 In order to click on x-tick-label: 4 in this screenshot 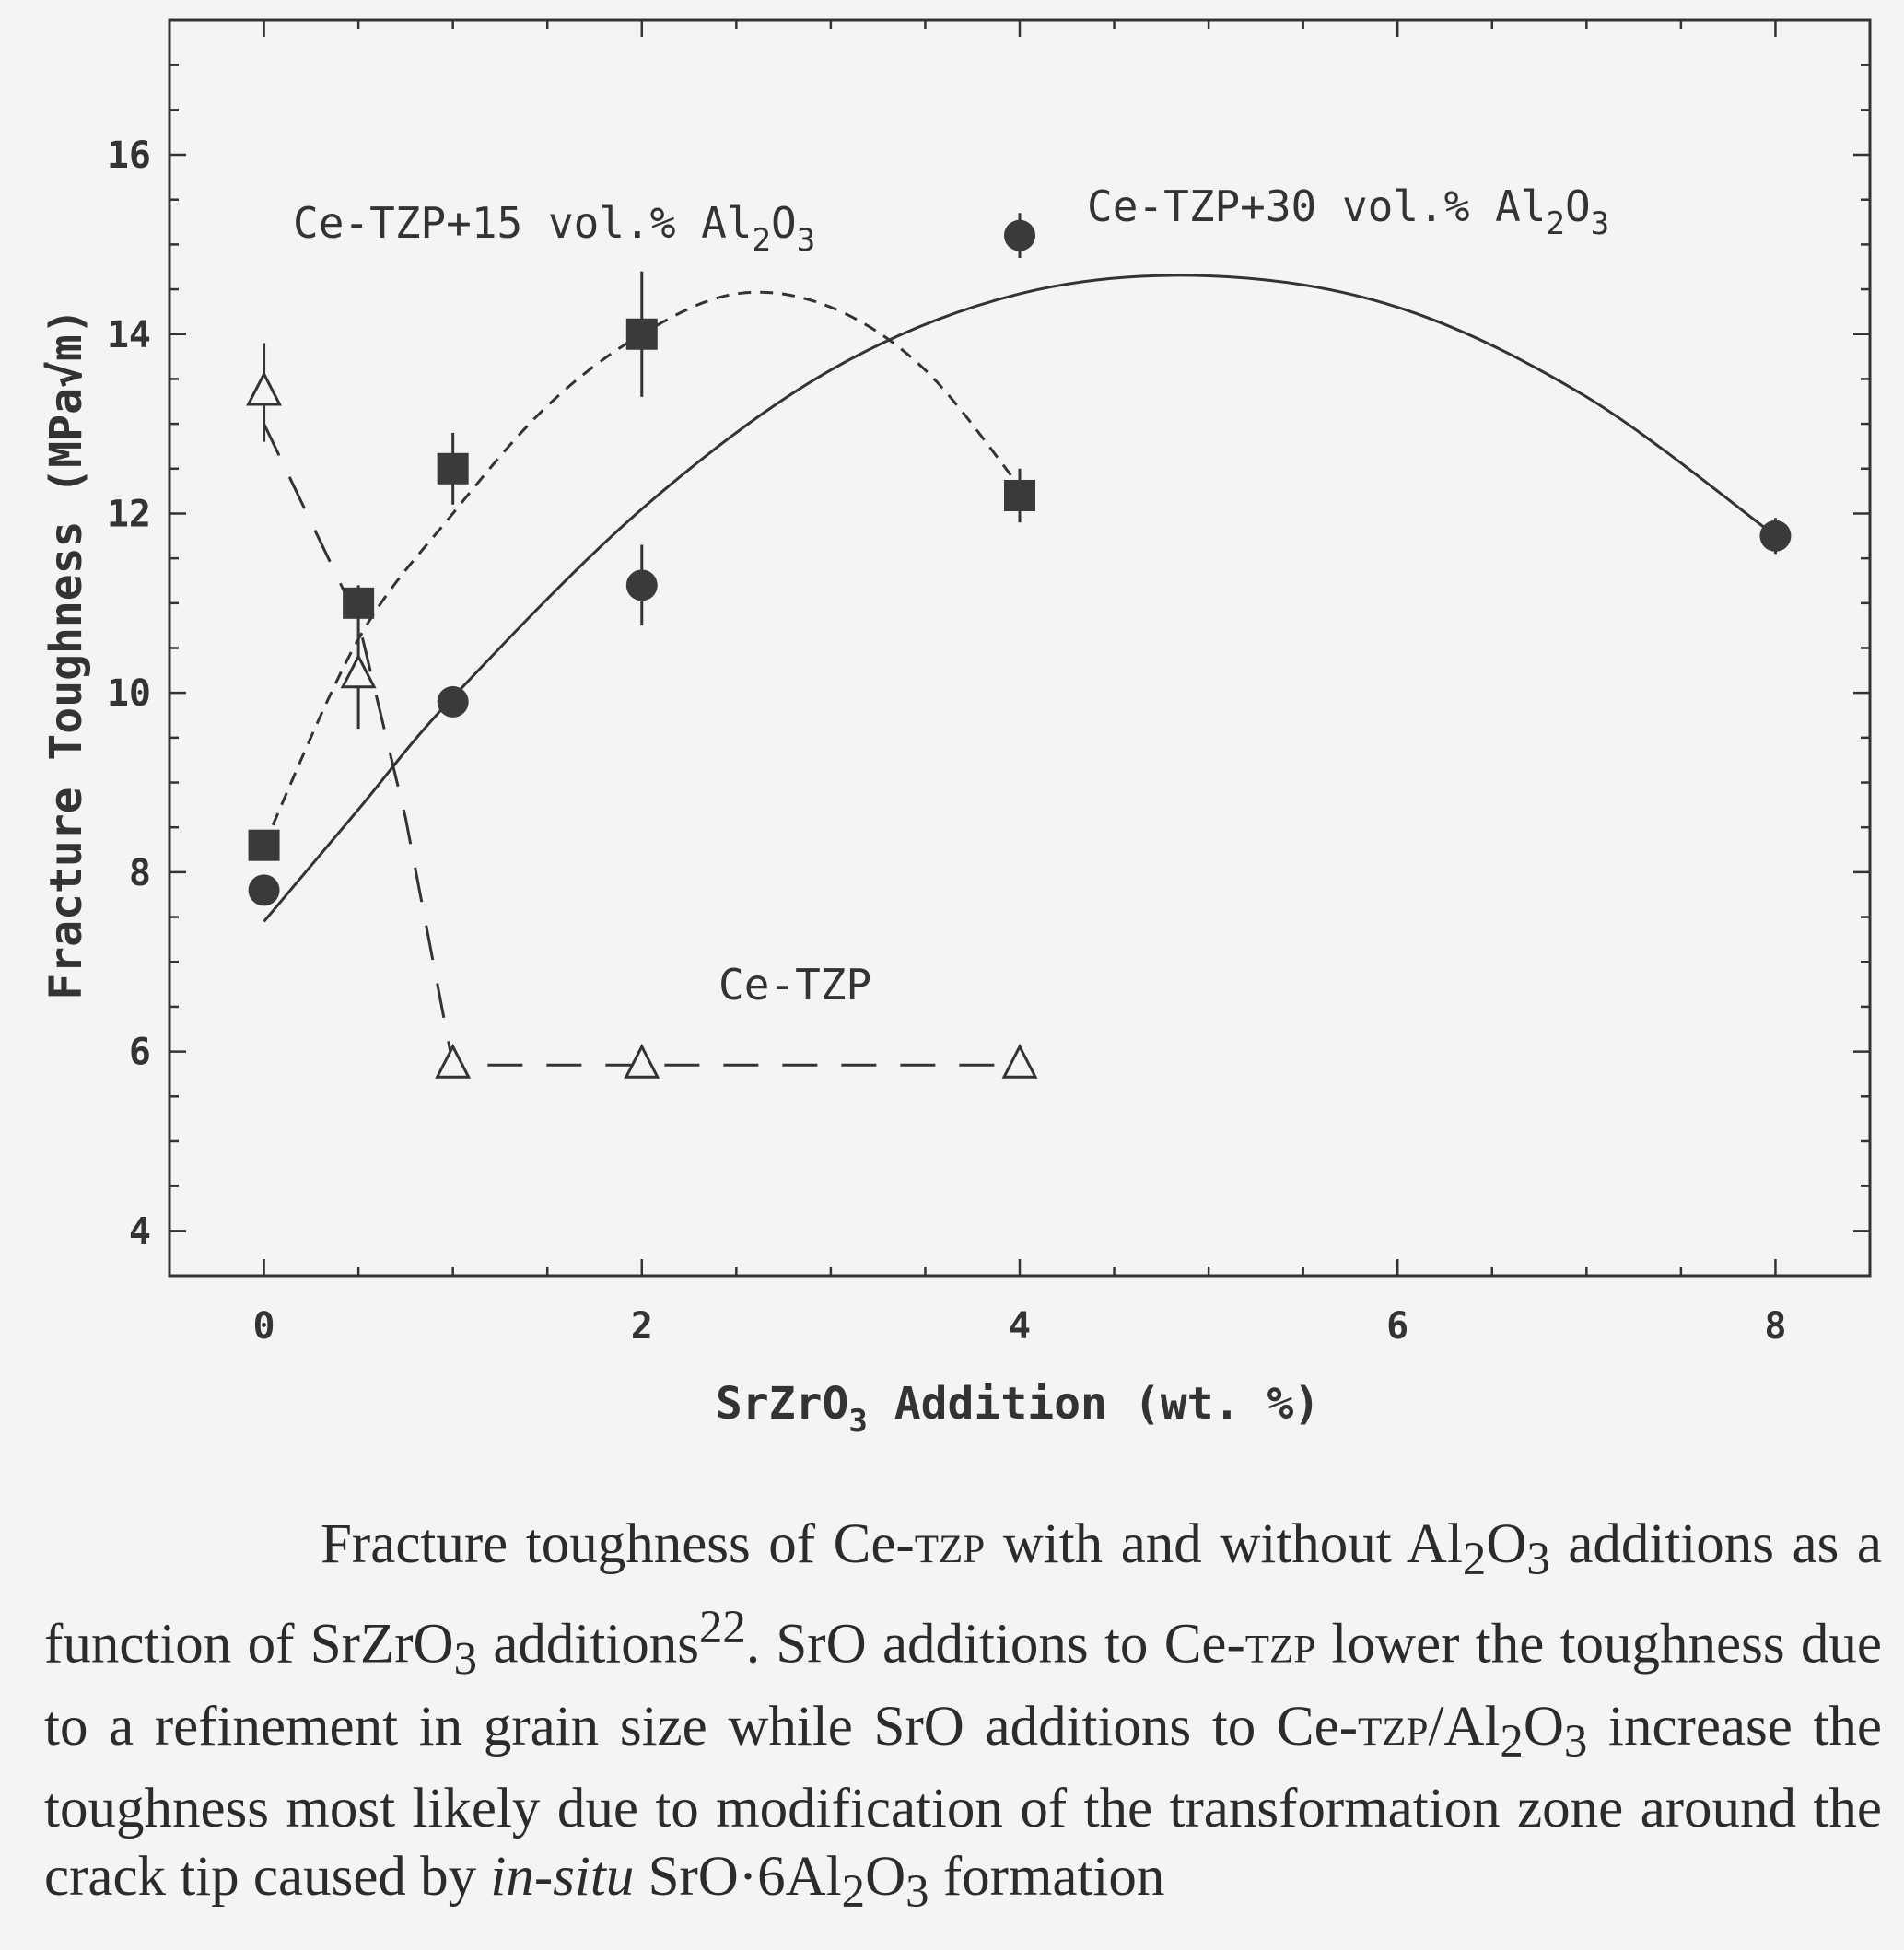, I will do `click(1020, 1326)`.